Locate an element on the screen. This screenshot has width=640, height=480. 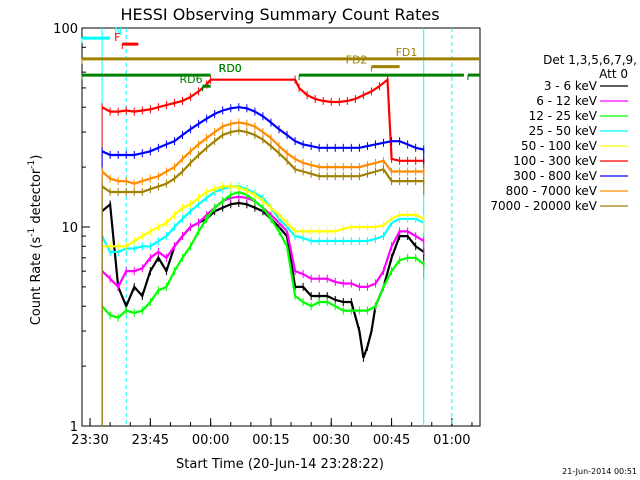
legend-label-4: 50 - 100 keV is located at coordinates (559, 146).